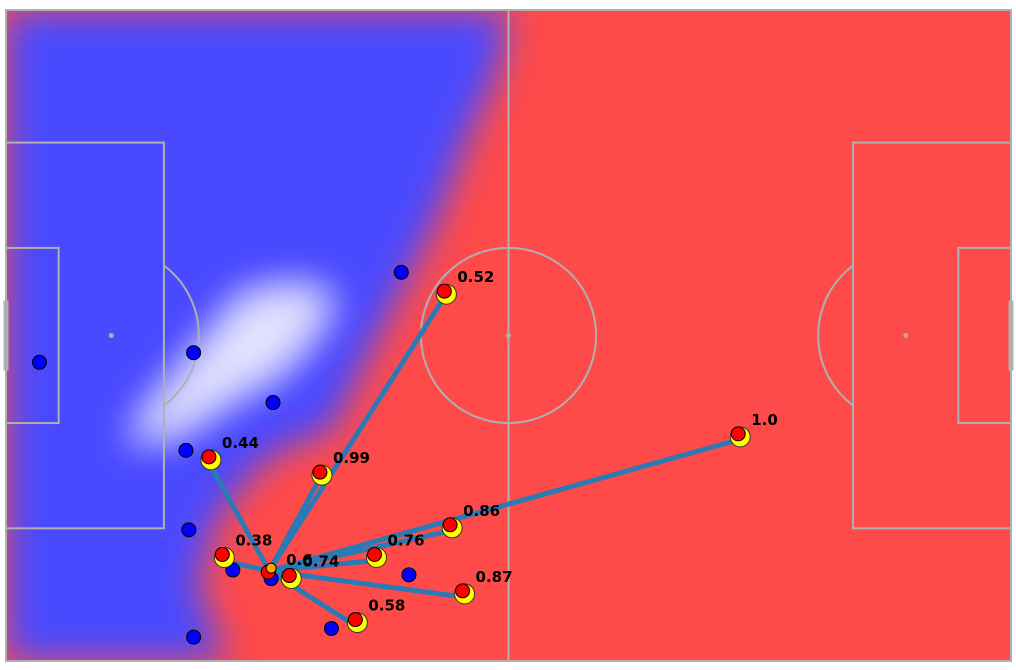 The width and height of the screenshot is (1016, 670). I want to click on right-penalty-spot, so click(906, 335).